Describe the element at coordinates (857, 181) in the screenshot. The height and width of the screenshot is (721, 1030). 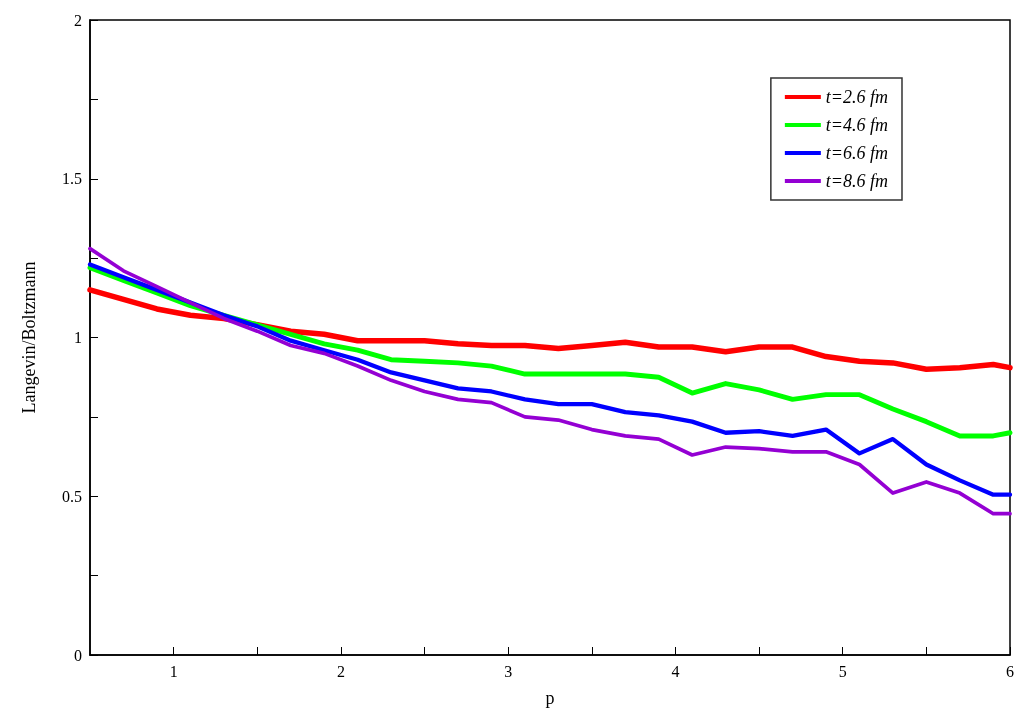
I see `legend-label: t=8.6 fm` at that location.